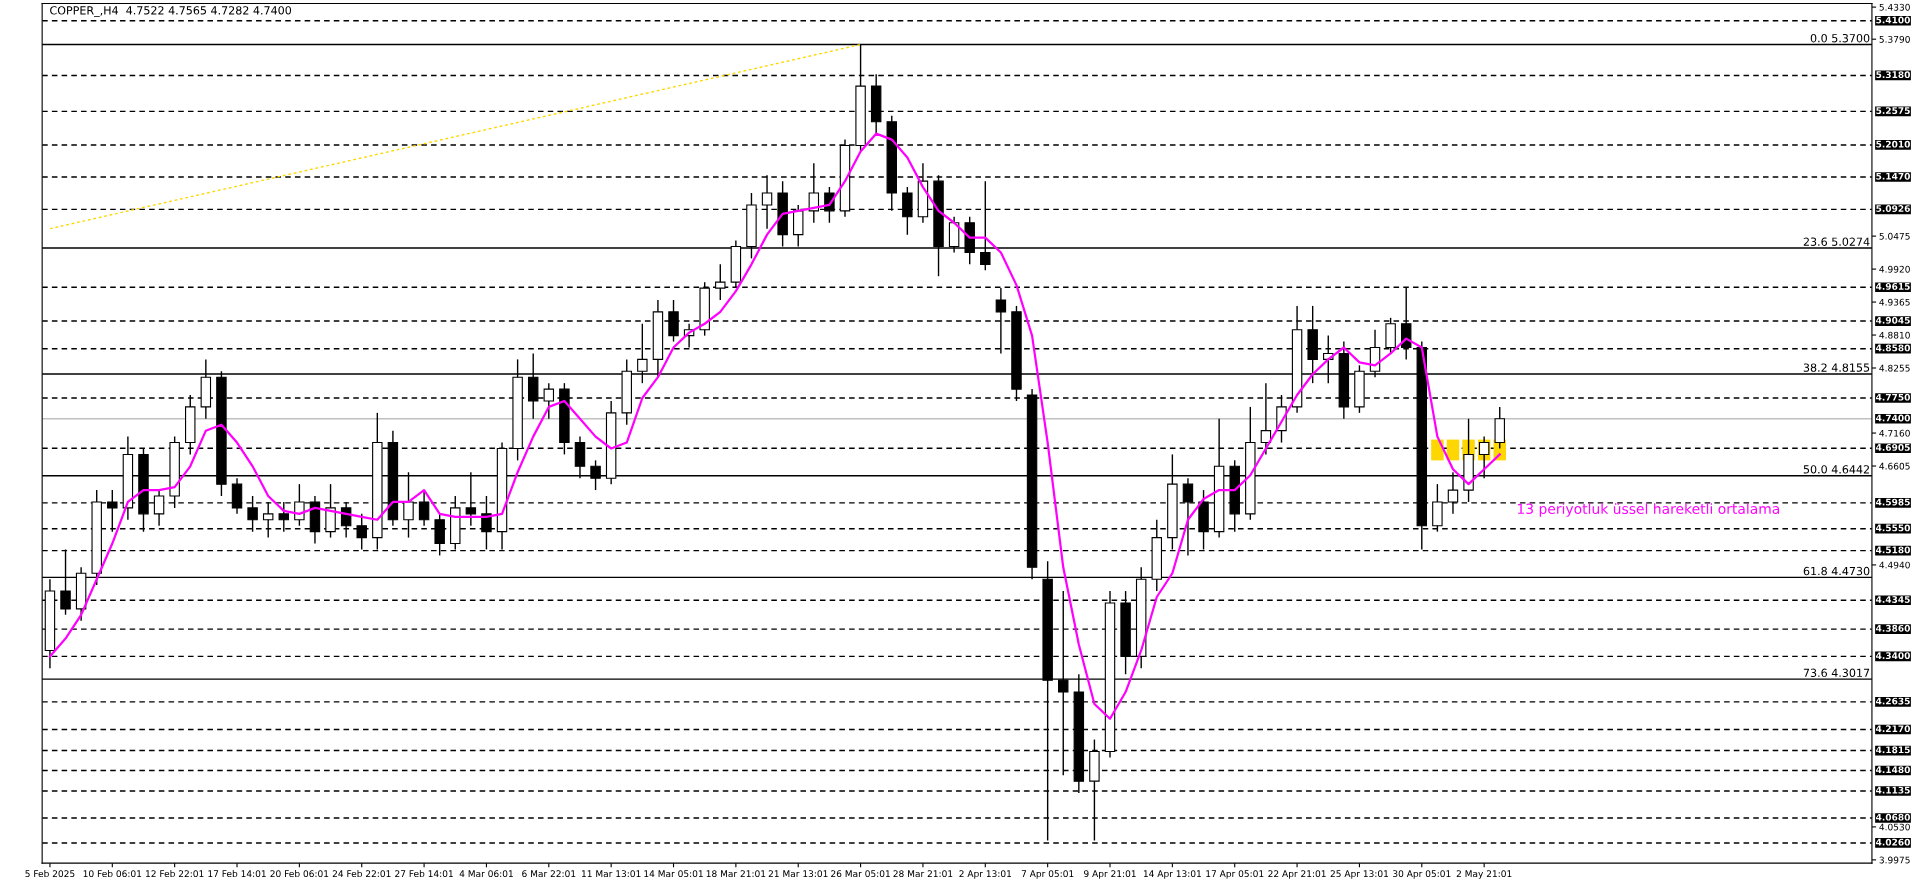 This screenshot has height=888, width=1916. I want to click on x-tick-label: 18 Mar 21:01, so click(736, 874).